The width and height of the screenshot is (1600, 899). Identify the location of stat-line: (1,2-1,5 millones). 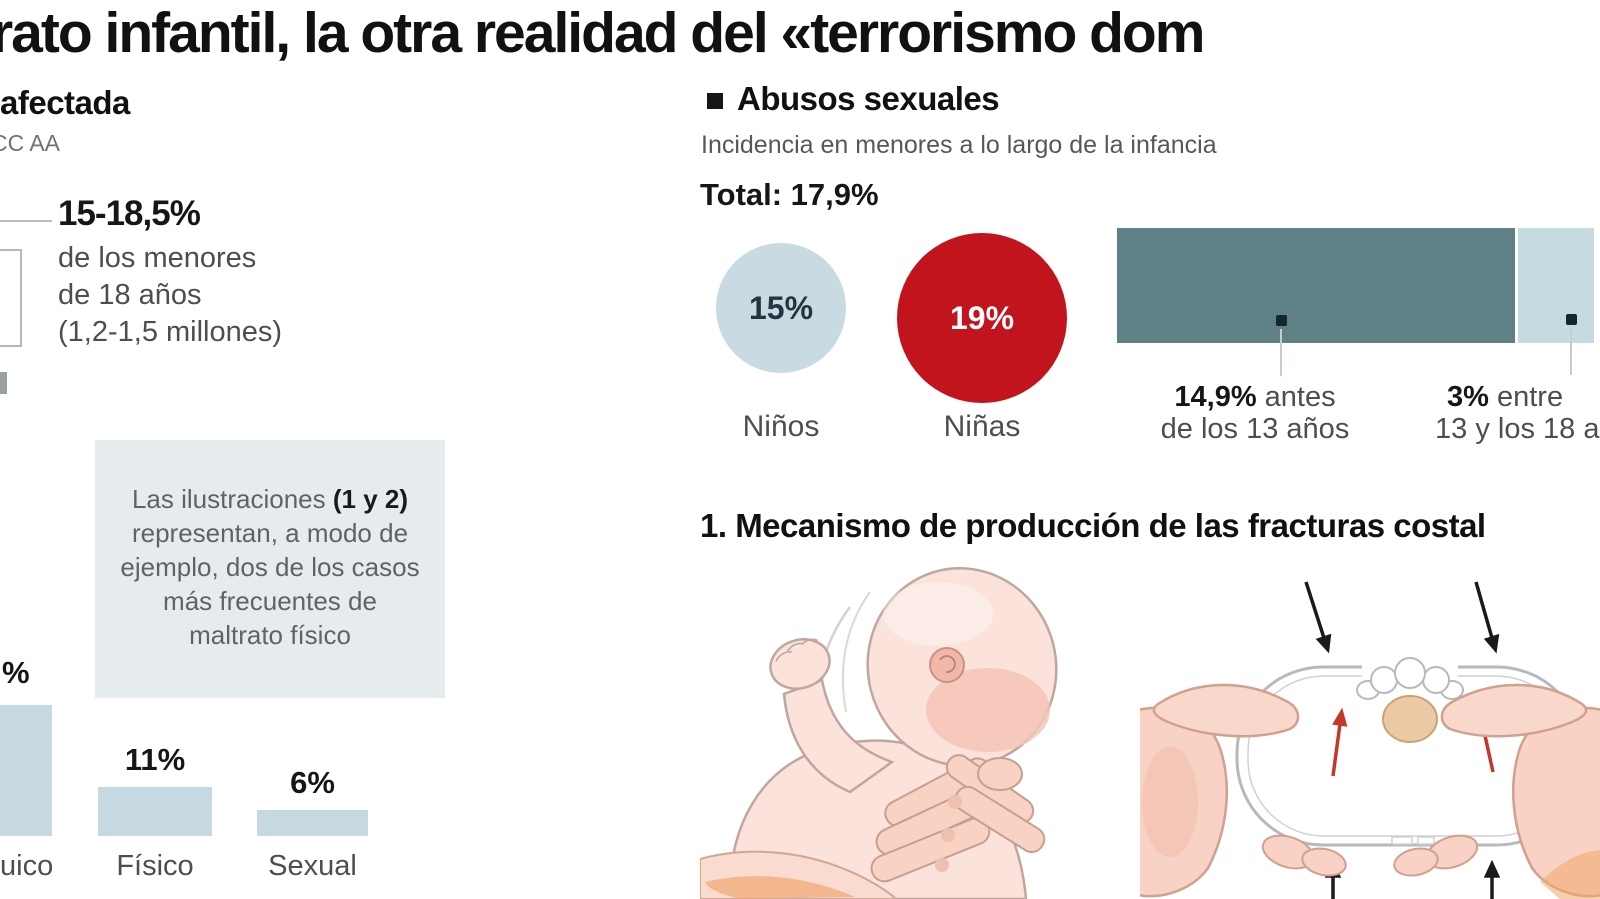
(170, 332).